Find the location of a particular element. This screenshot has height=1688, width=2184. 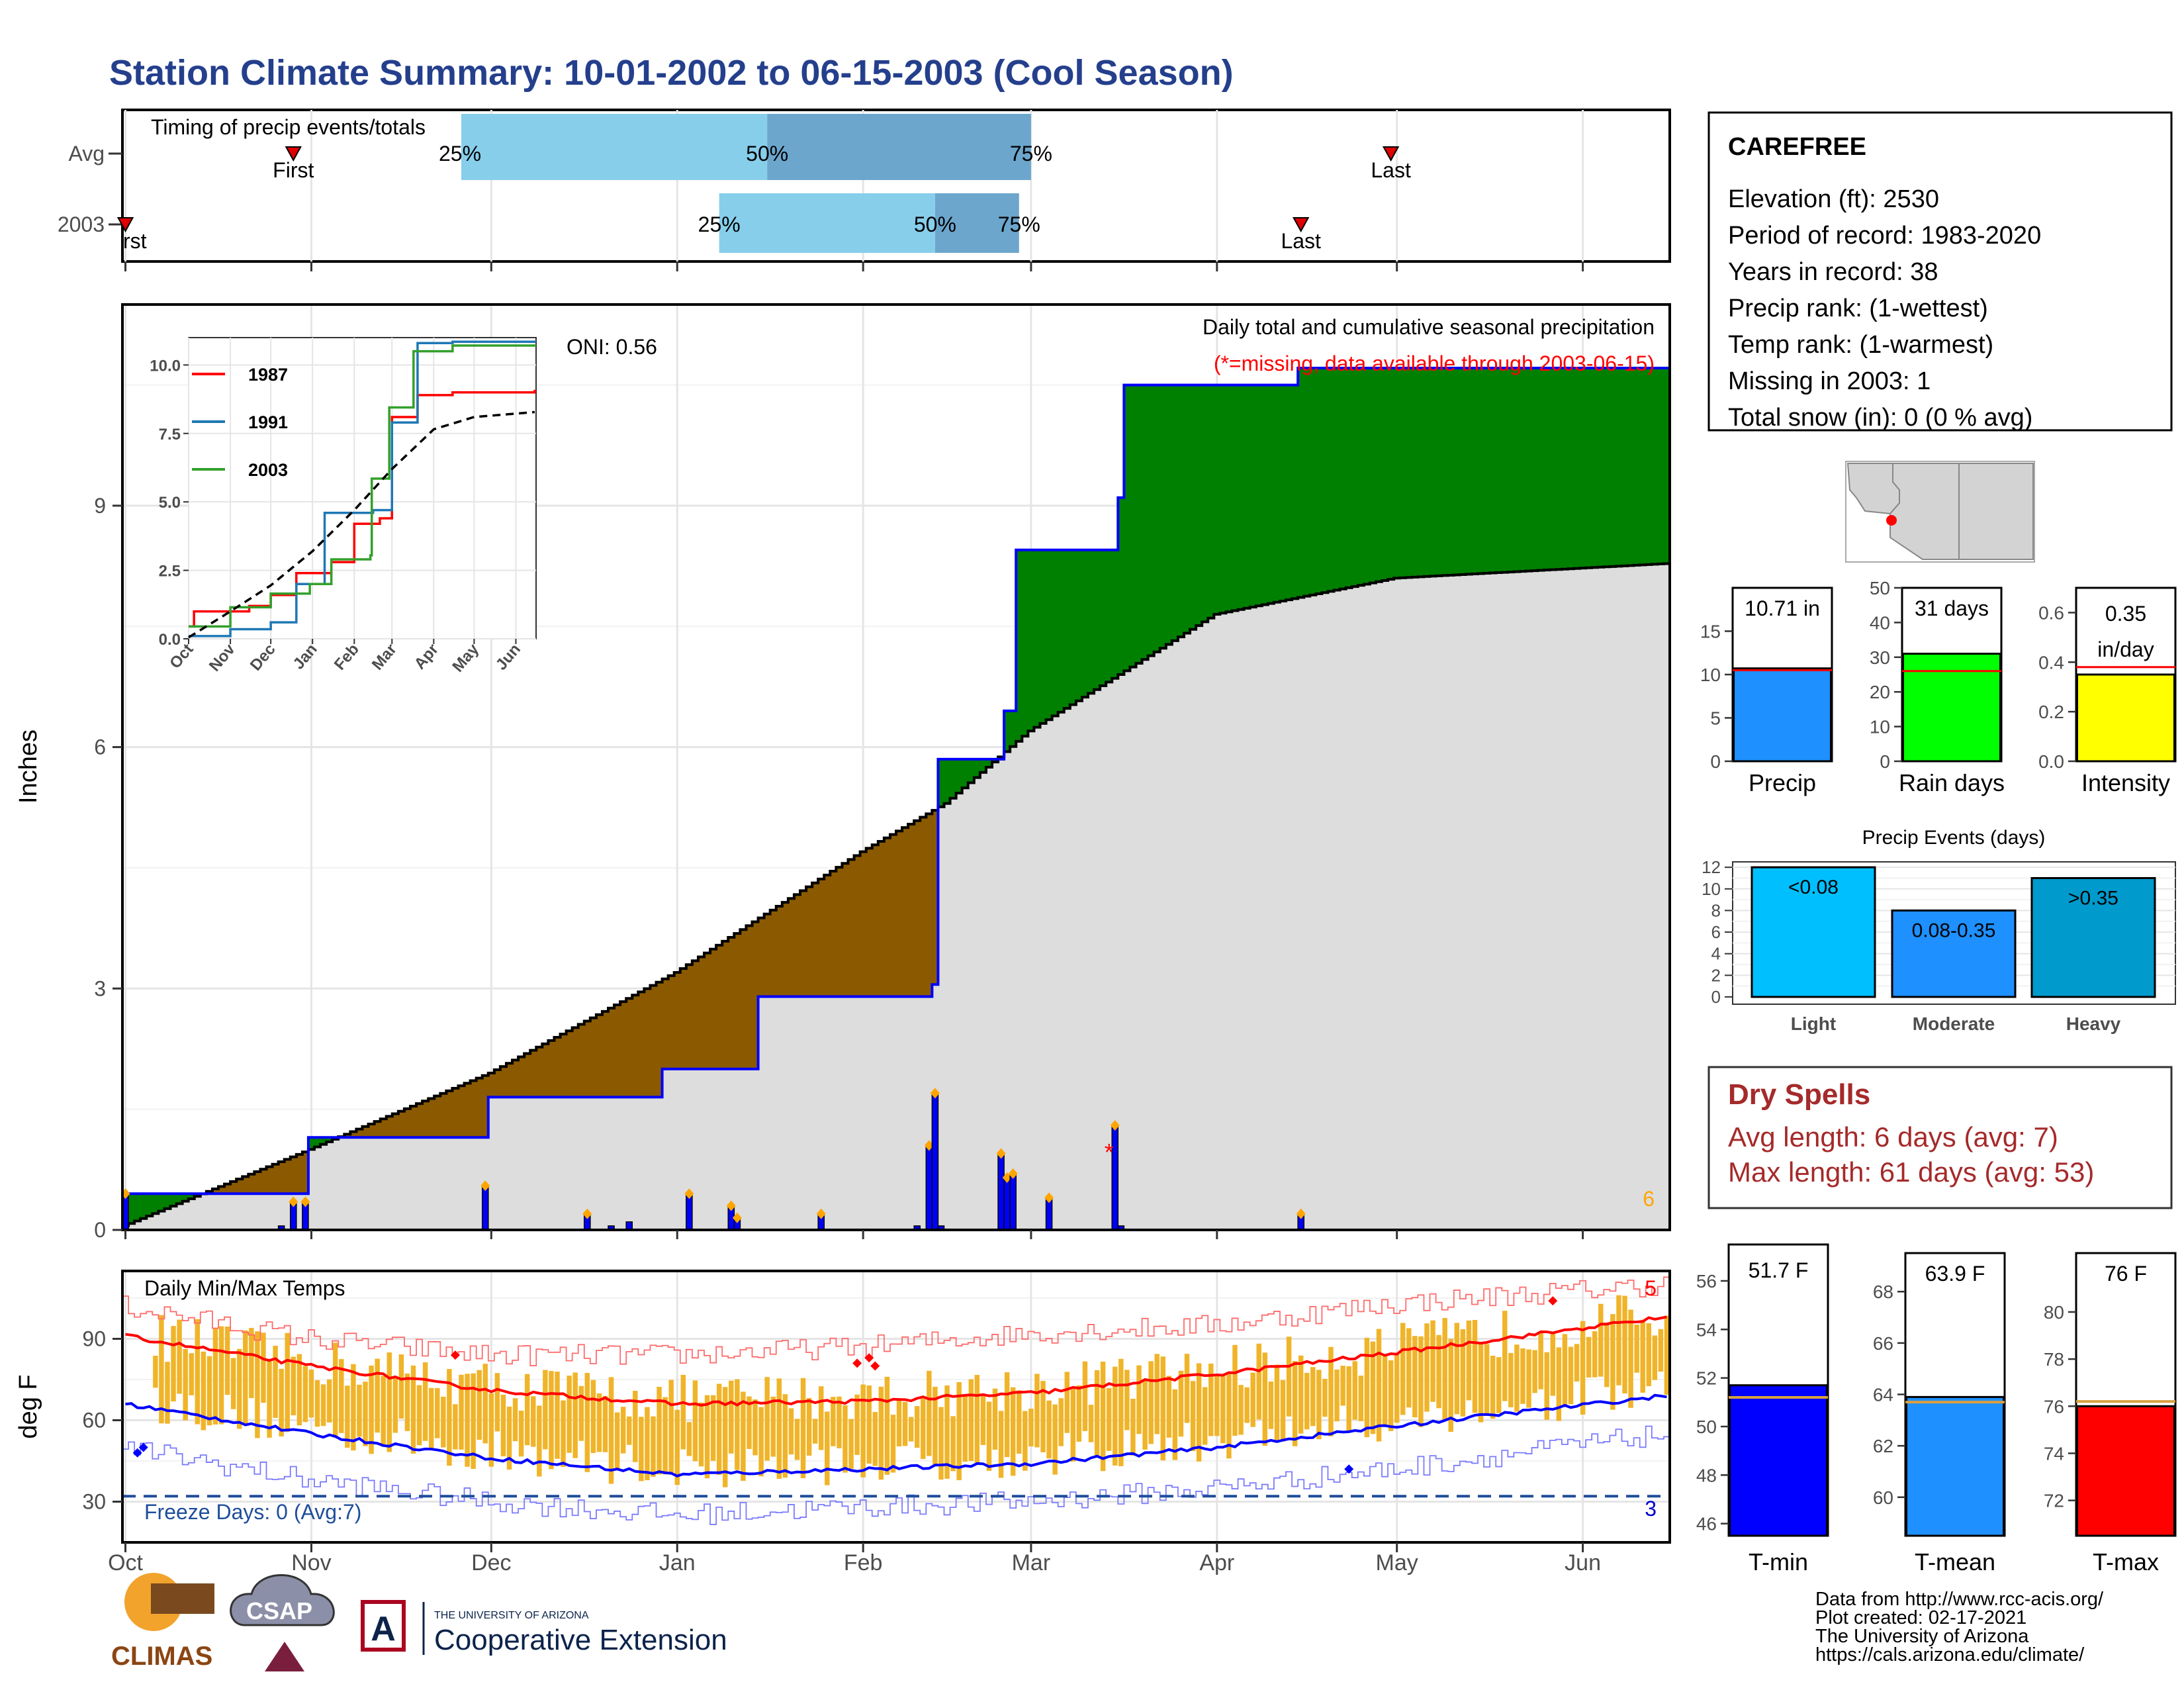

daily-precip-bars: * is located at coordinates (713, 1159).